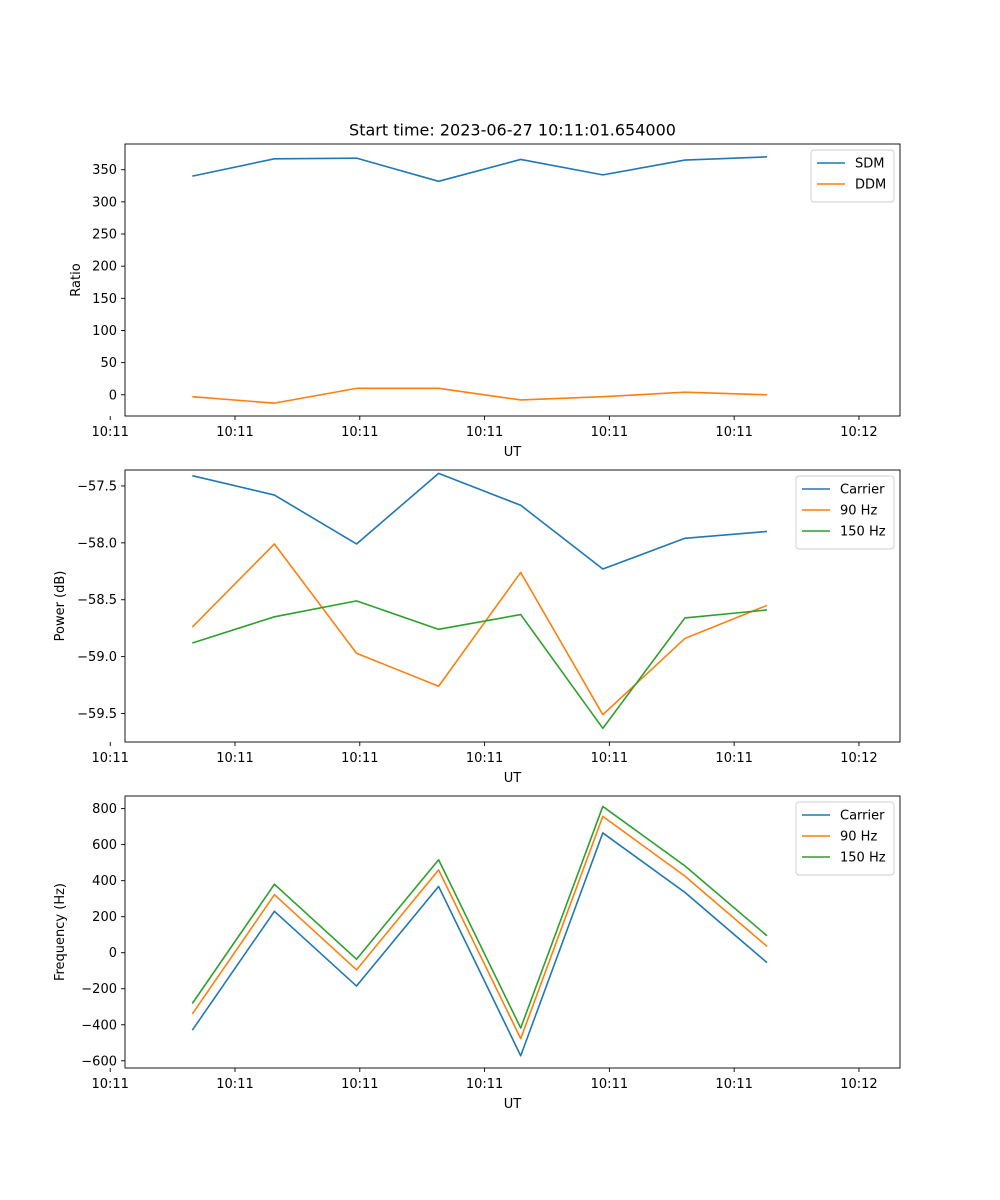 The height and width of the screenshot is (1200, 1000). What do you see at coordinates (852, 176) in the screenshot?
I see `legend: SDM DDM` at bounding box center [852, 176].